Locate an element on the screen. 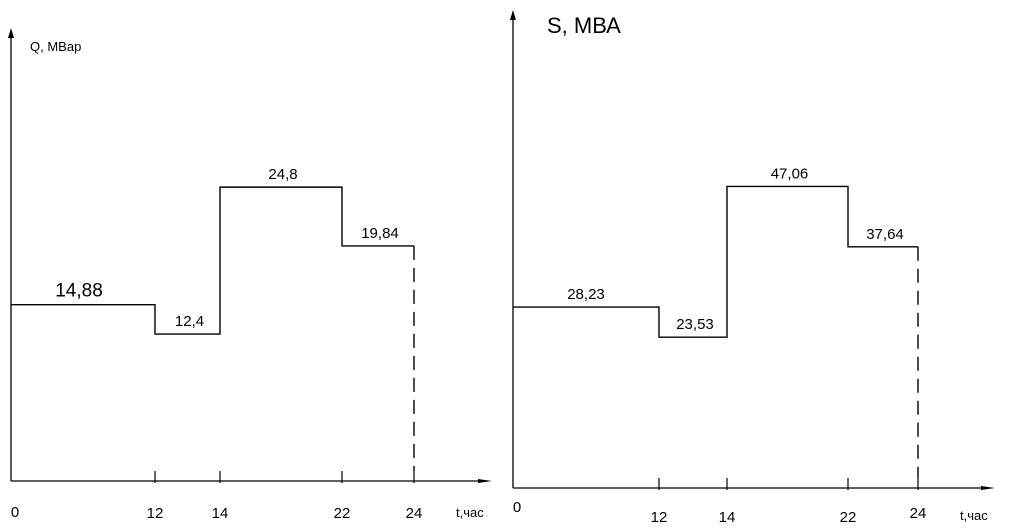  y-axis-label: S, МВА is located at coordinates (584, 25).